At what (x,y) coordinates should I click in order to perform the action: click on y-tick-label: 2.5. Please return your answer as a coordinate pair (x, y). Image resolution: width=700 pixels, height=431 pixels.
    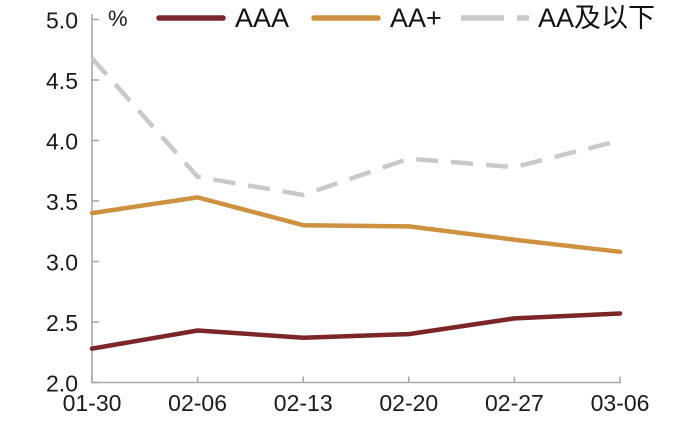
    Looking at the image, I should click on (62, 323).